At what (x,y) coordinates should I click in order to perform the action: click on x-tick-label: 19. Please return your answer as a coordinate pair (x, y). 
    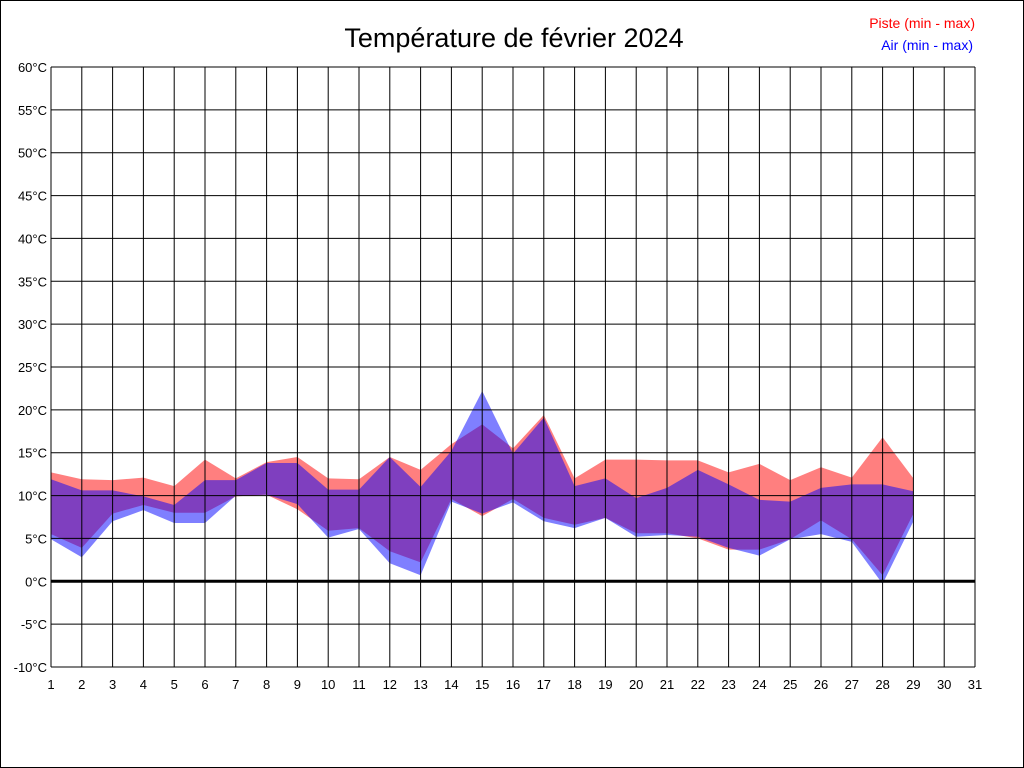
    Looking at the image, I should click on (605, 684).